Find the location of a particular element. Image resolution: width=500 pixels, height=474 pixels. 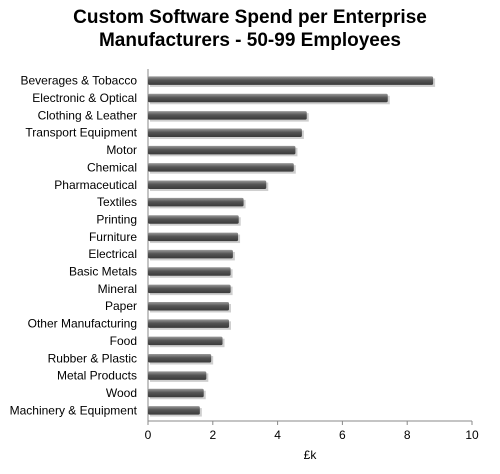

category-label: Food is located at coordinates (123, 341).